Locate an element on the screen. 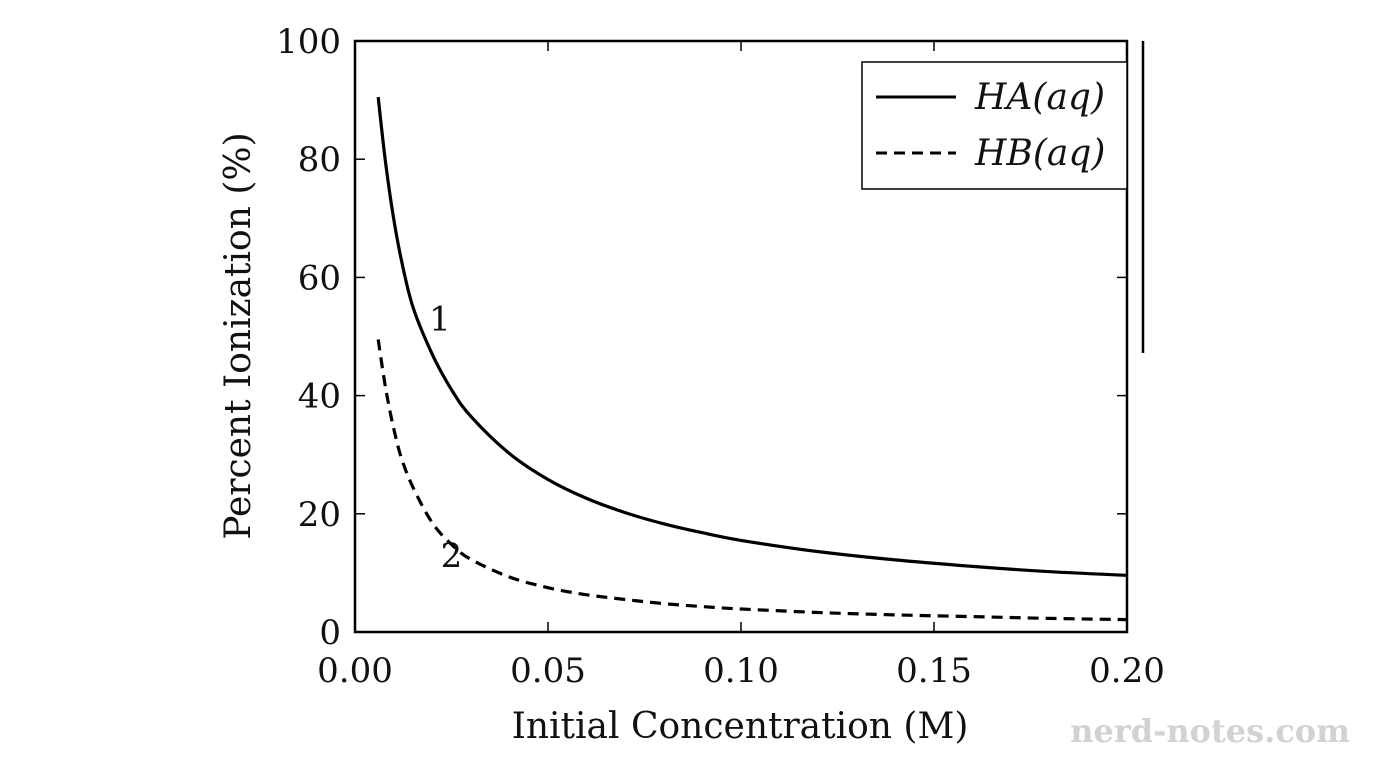 This screenshot has width=1376, height=768. x-tick-label: 0.05 is located at coordinates (548, 671).